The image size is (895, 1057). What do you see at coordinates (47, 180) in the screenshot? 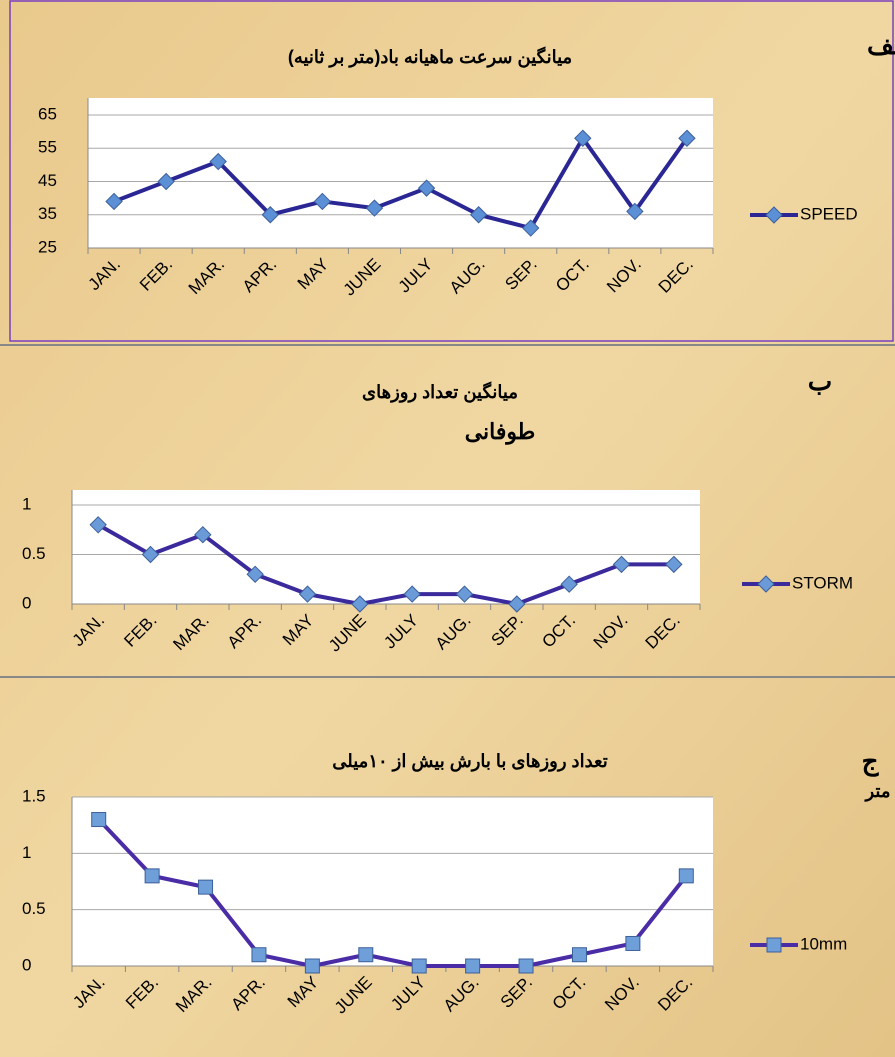
I see `y-tick-label: 45` at bounding box center [47, 180].